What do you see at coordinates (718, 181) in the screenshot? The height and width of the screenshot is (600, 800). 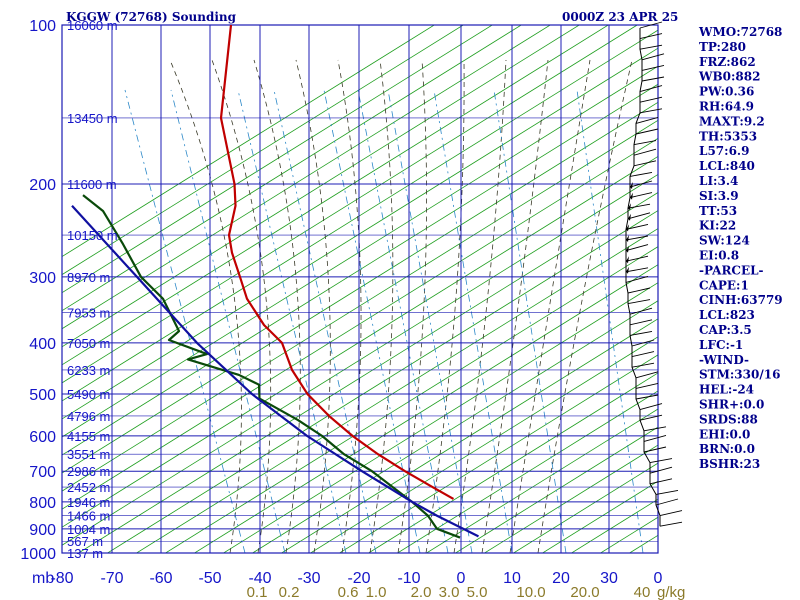 I see `stat-item: LI:3.4` at bounding box center [718, 181].